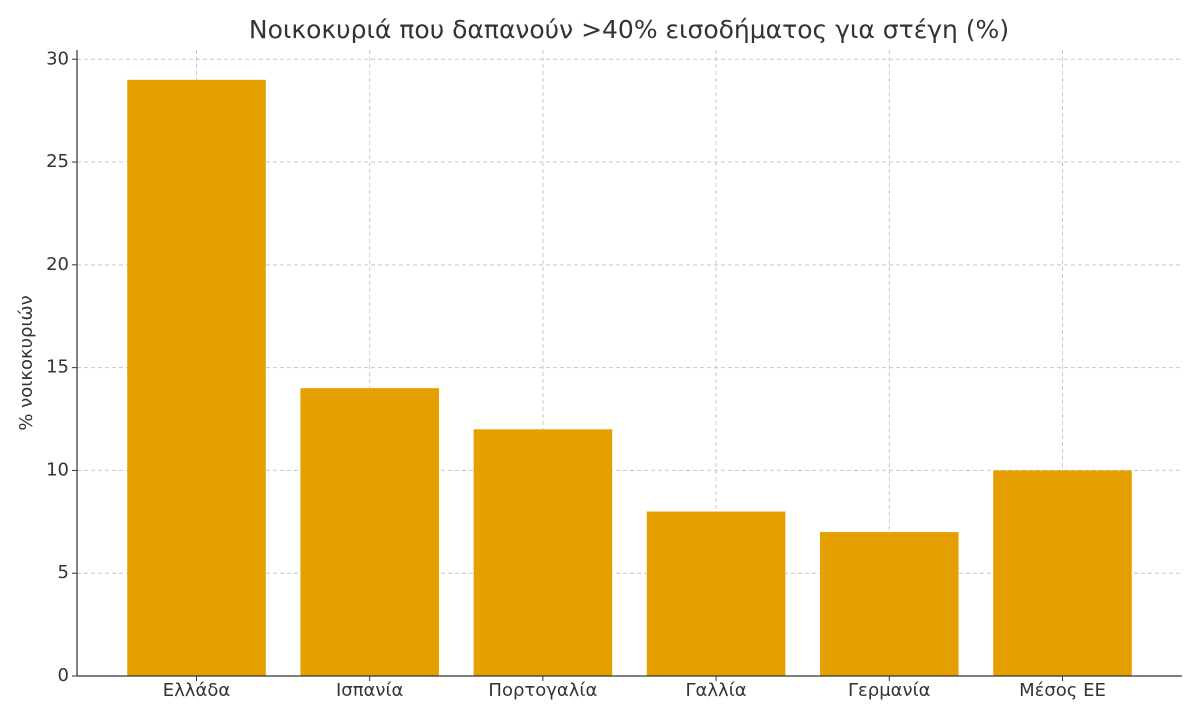 The height and width of the screenshot is (720, 1200). What do you see at coordinates (57, 469) in the screenshot?
I see `y-tick-label: 10` at bounding box center [57, 469].